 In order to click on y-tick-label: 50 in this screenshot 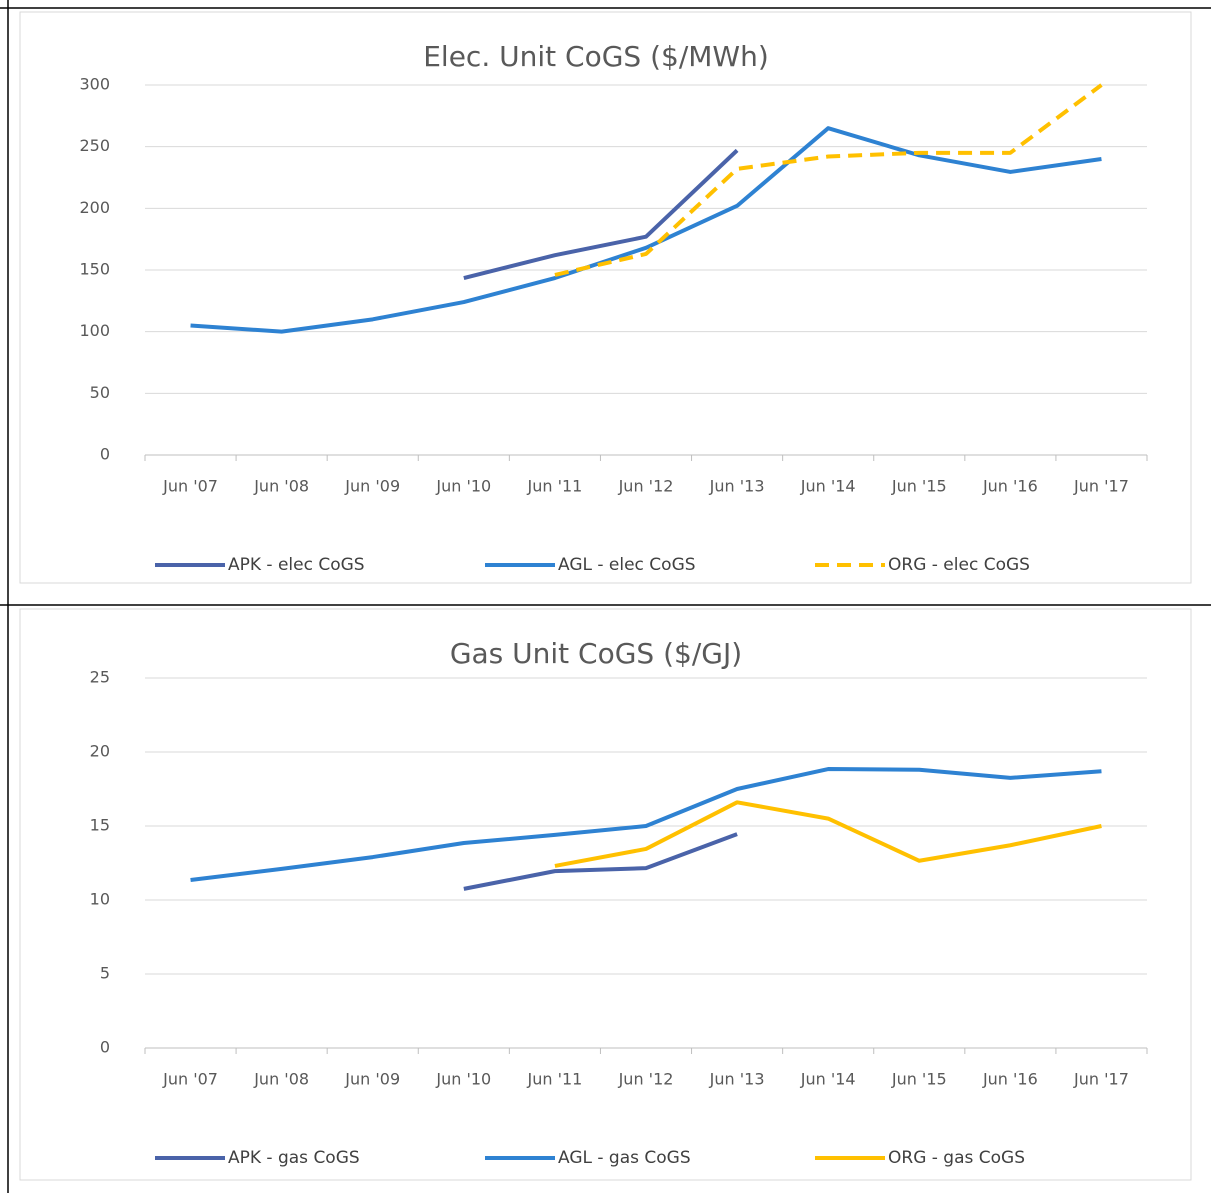, I will do `click(100, 392)`.